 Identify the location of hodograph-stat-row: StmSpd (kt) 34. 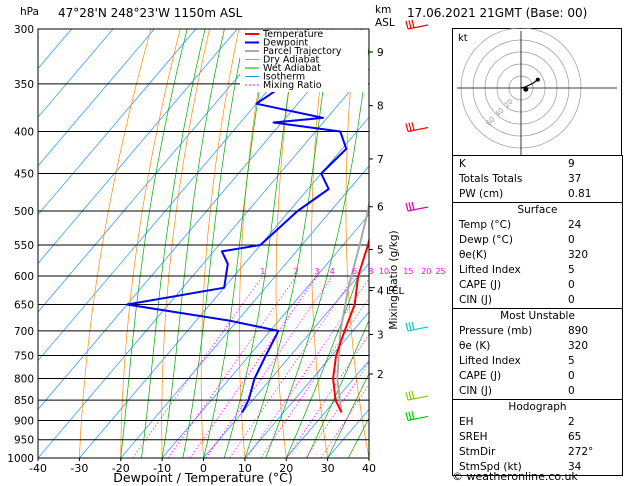
(537, 467).